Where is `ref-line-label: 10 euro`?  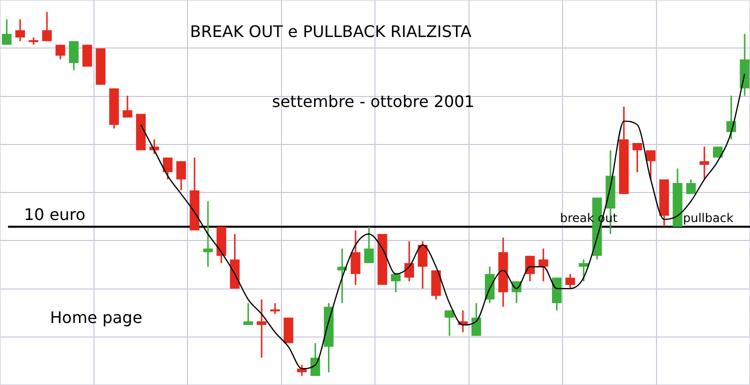
ref-line-label: 10 euro is located at coordinates (55, 214).